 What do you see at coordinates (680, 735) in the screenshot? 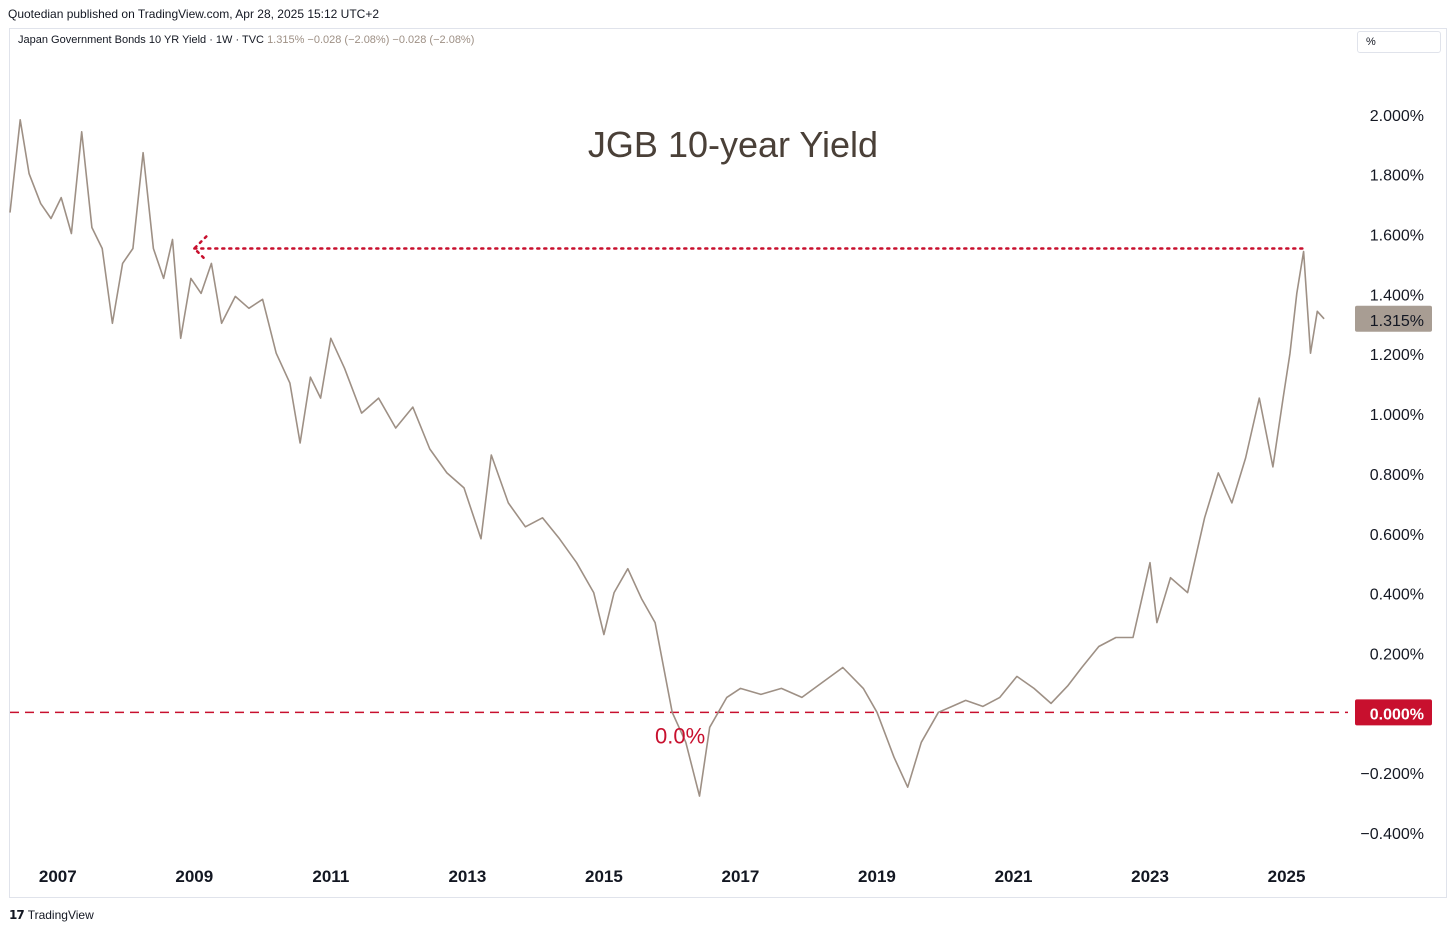
I see `zero-annotation-label: 0.0%` at bounding box center [680, 735].